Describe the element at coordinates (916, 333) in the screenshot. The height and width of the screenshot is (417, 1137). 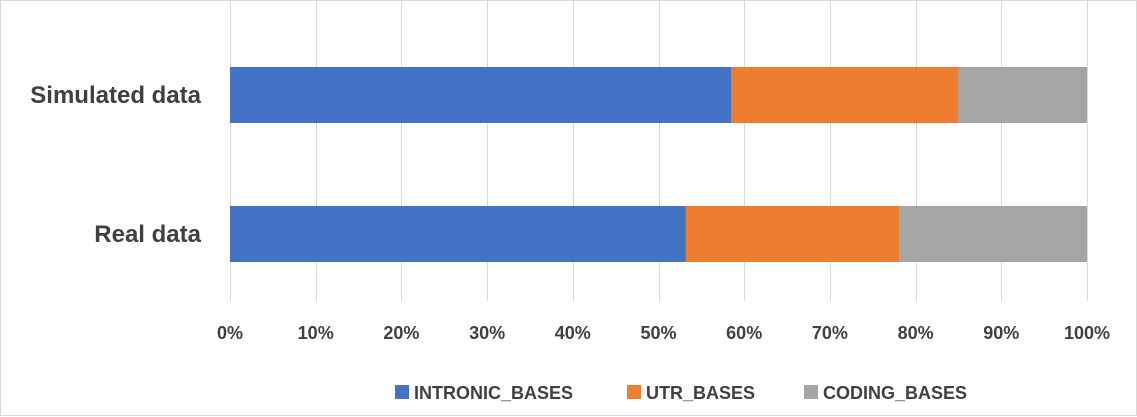
I see `x-tick-label: 80%` at that location.